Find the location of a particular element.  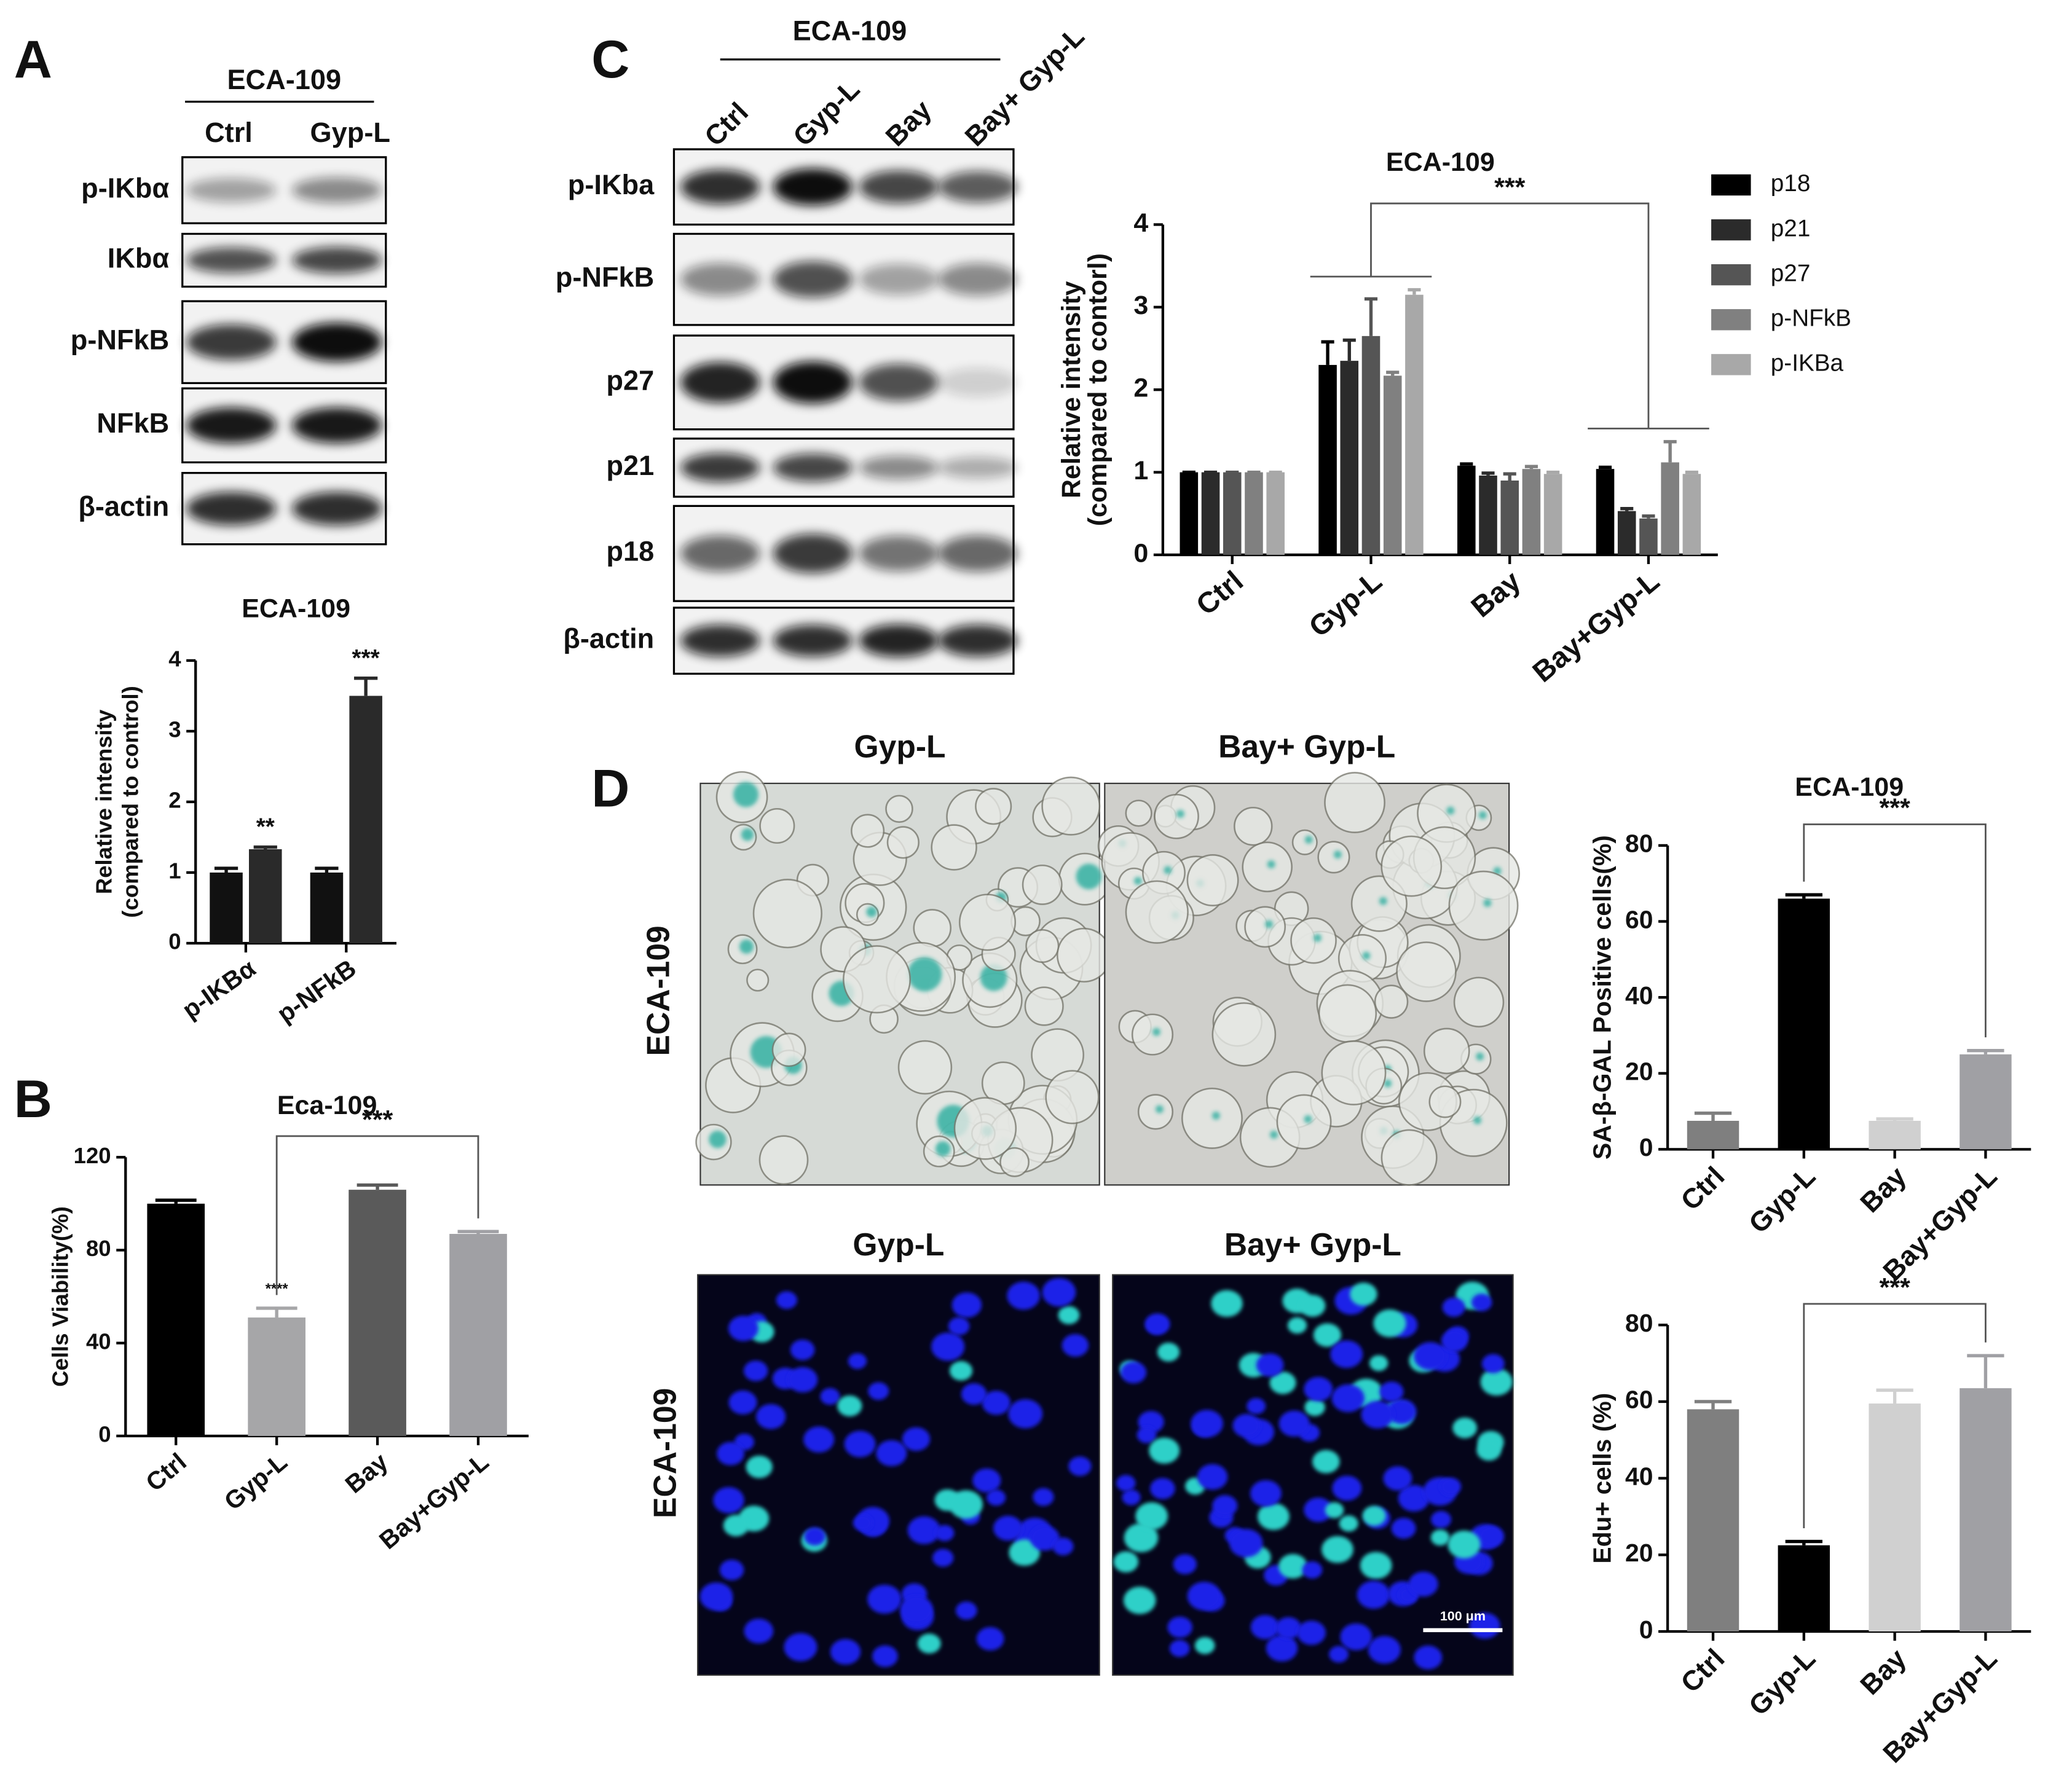

legend-swatch is located at coordinates (1731, 185).